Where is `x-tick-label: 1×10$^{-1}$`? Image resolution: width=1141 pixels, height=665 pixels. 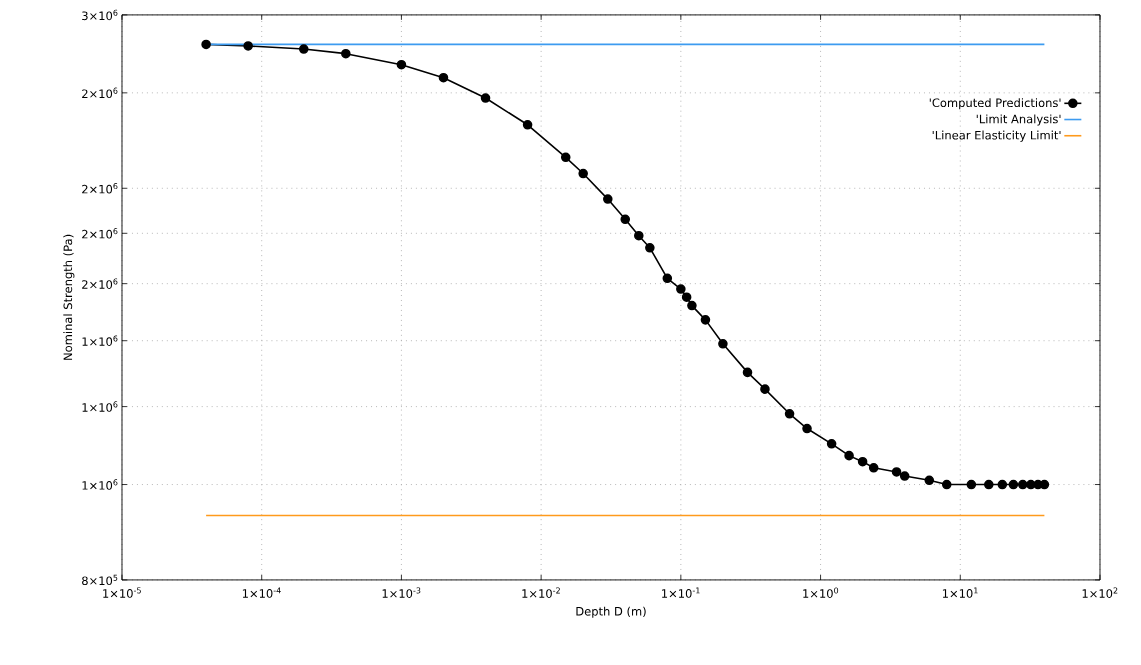 x-tick-label: 1×10$^{-1}$ is located at coordinates (681, 592).